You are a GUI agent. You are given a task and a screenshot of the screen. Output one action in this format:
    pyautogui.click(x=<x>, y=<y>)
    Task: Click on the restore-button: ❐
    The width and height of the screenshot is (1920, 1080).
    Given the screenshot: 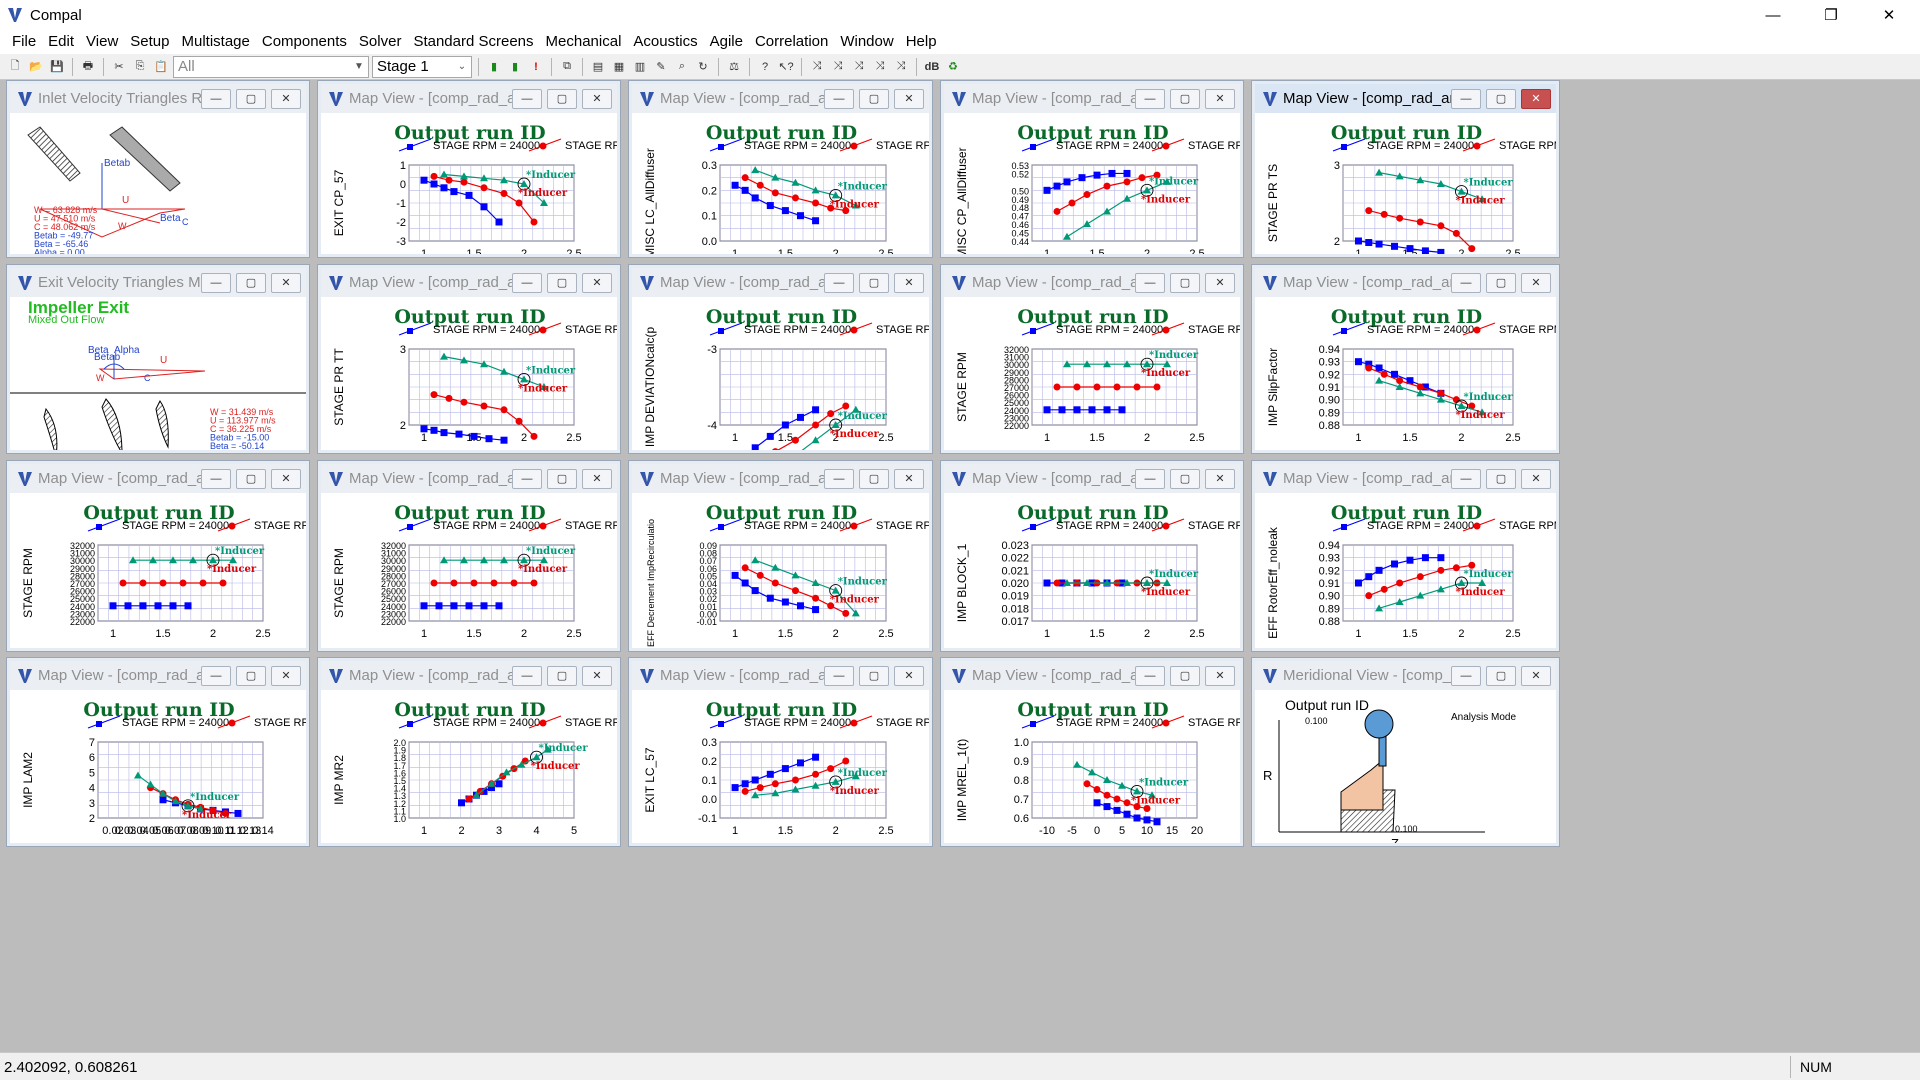 What is the action you would take?
    pyautogui.click(x=1831, y=15)
    